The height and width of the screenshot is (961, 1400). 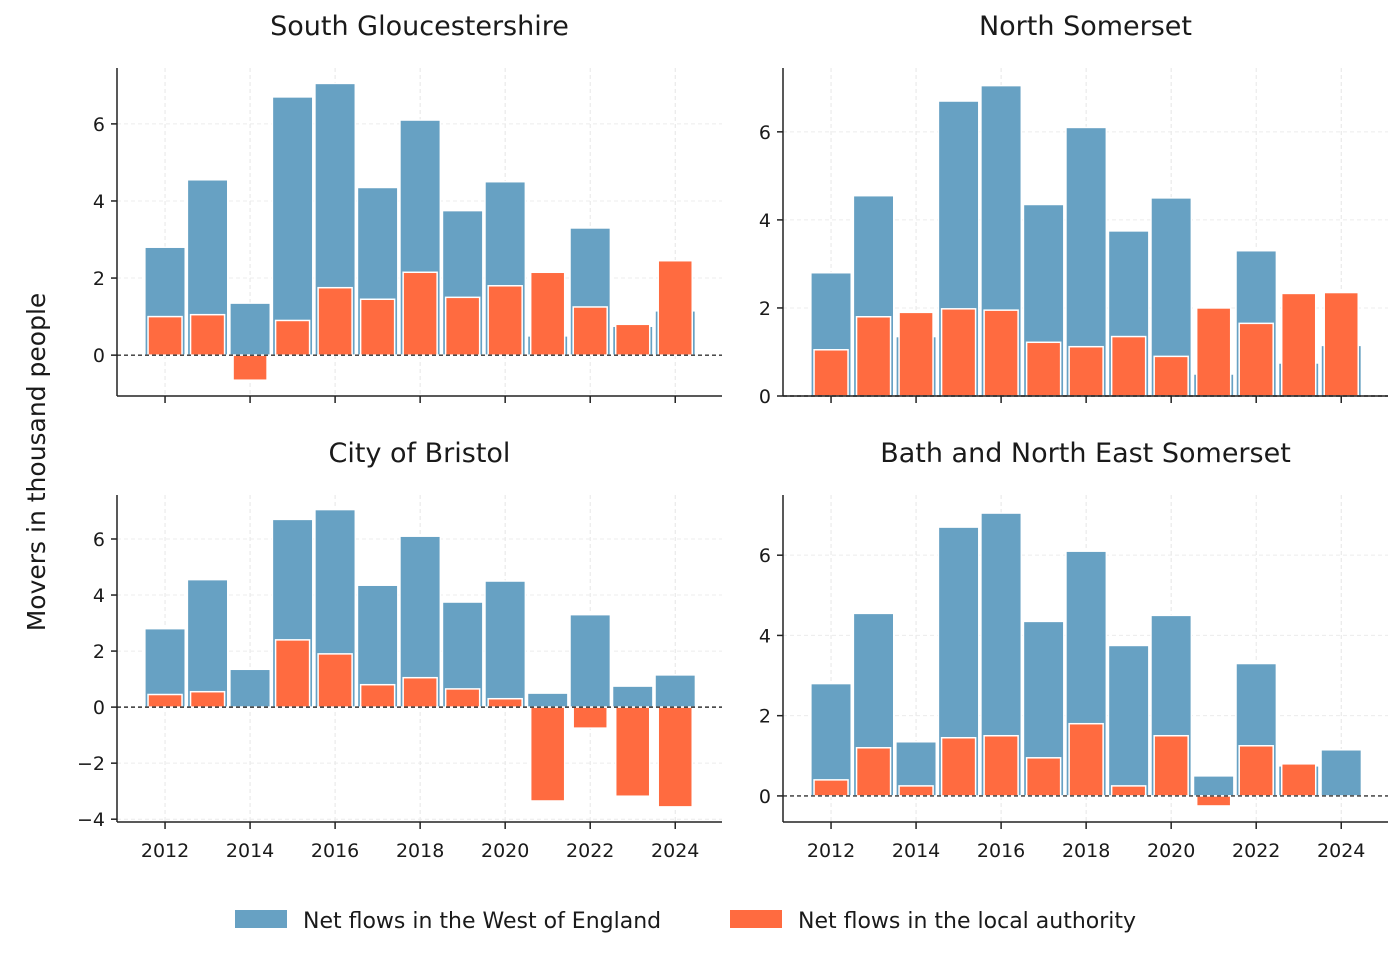 What do you see at coordinates (420, 453) in the screenshot?
I see `panel-title: City of Bristol` at bounding box center [420, 453].